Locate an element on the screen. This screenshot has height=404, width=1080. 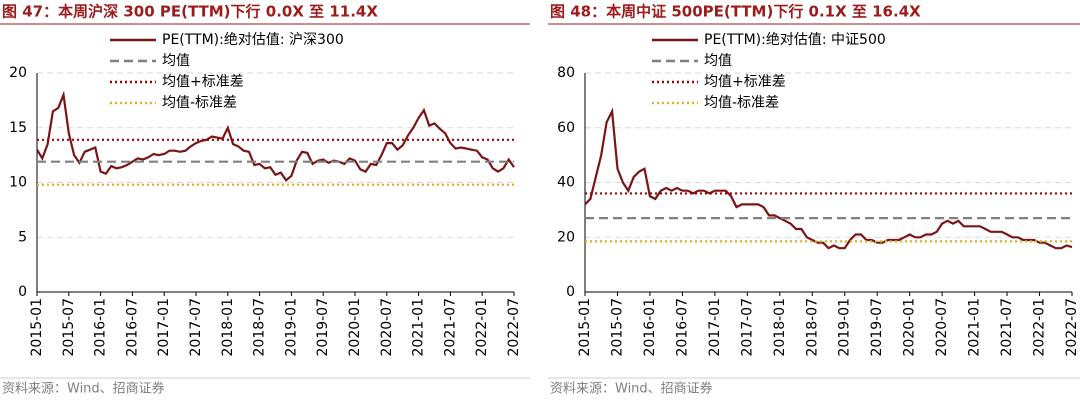
pe-line is located at coordinates (275, 136).